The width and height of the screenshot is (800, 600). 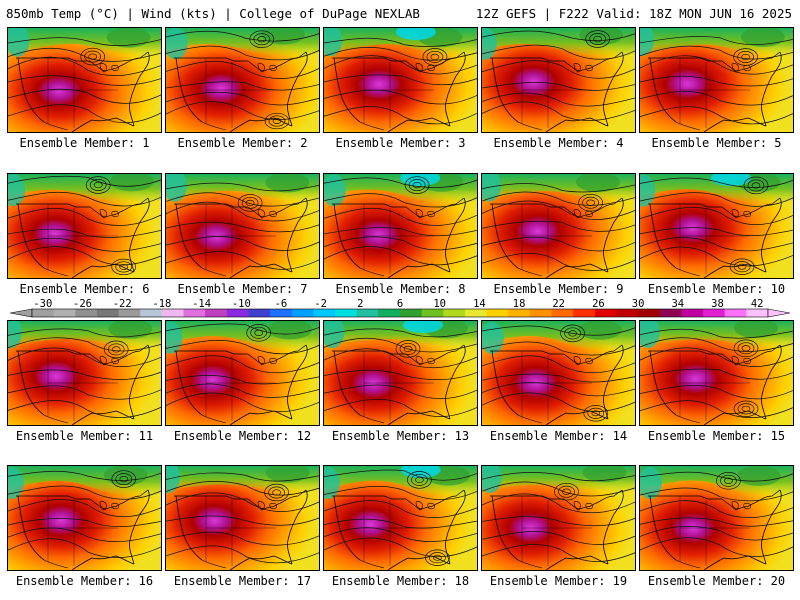 I want to click on member-label: Ensemble Member: 11, so click(x=84, y=436).